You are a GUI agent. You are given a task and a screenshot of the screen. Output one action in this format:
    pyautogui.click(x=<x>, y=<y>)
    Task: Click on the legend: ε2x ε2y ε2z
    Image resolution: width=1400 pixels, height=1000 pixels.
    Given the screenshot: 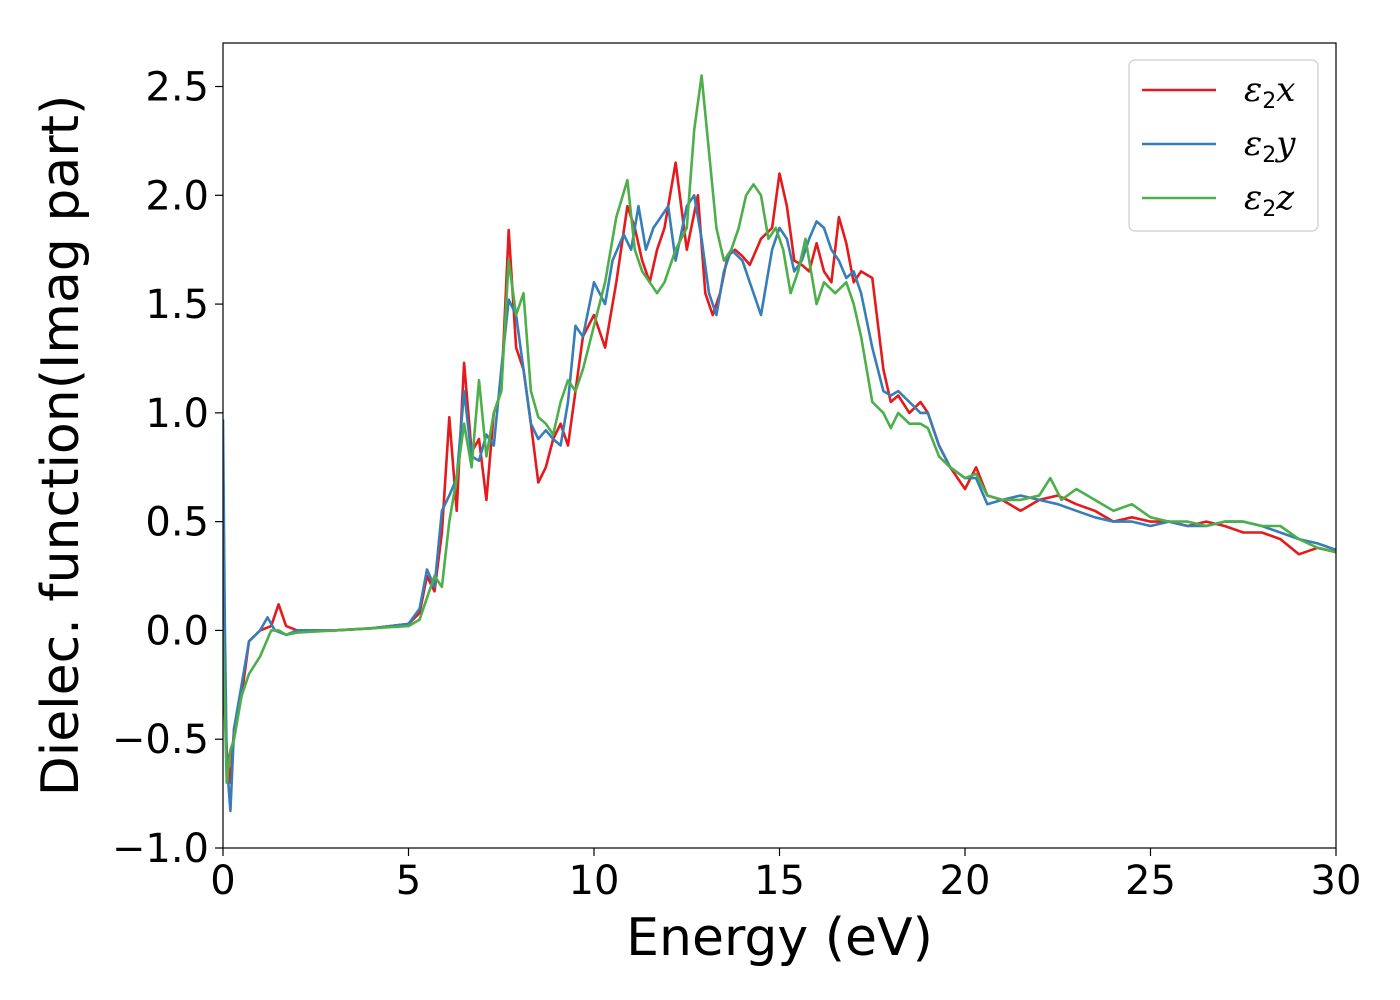 What is the action you would take?
    pyautogui.click(x=1223, y=145)
    